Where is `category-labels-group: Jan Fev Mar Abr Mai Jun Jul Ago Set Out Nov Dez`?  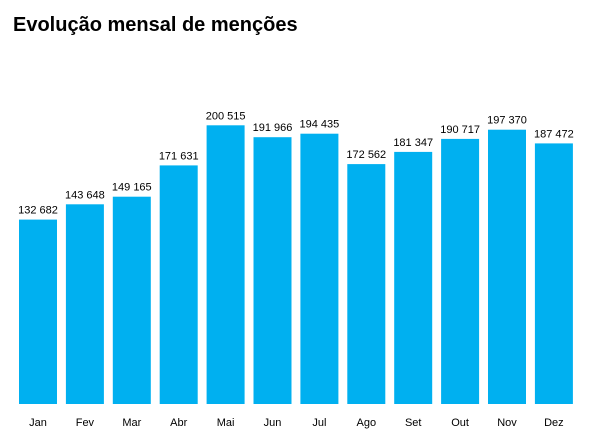
category-labels-group: Jan Fev Mar Abr Mai Jun Jul Ago Set Out Nov Dez is located at coordinates (296, 423).